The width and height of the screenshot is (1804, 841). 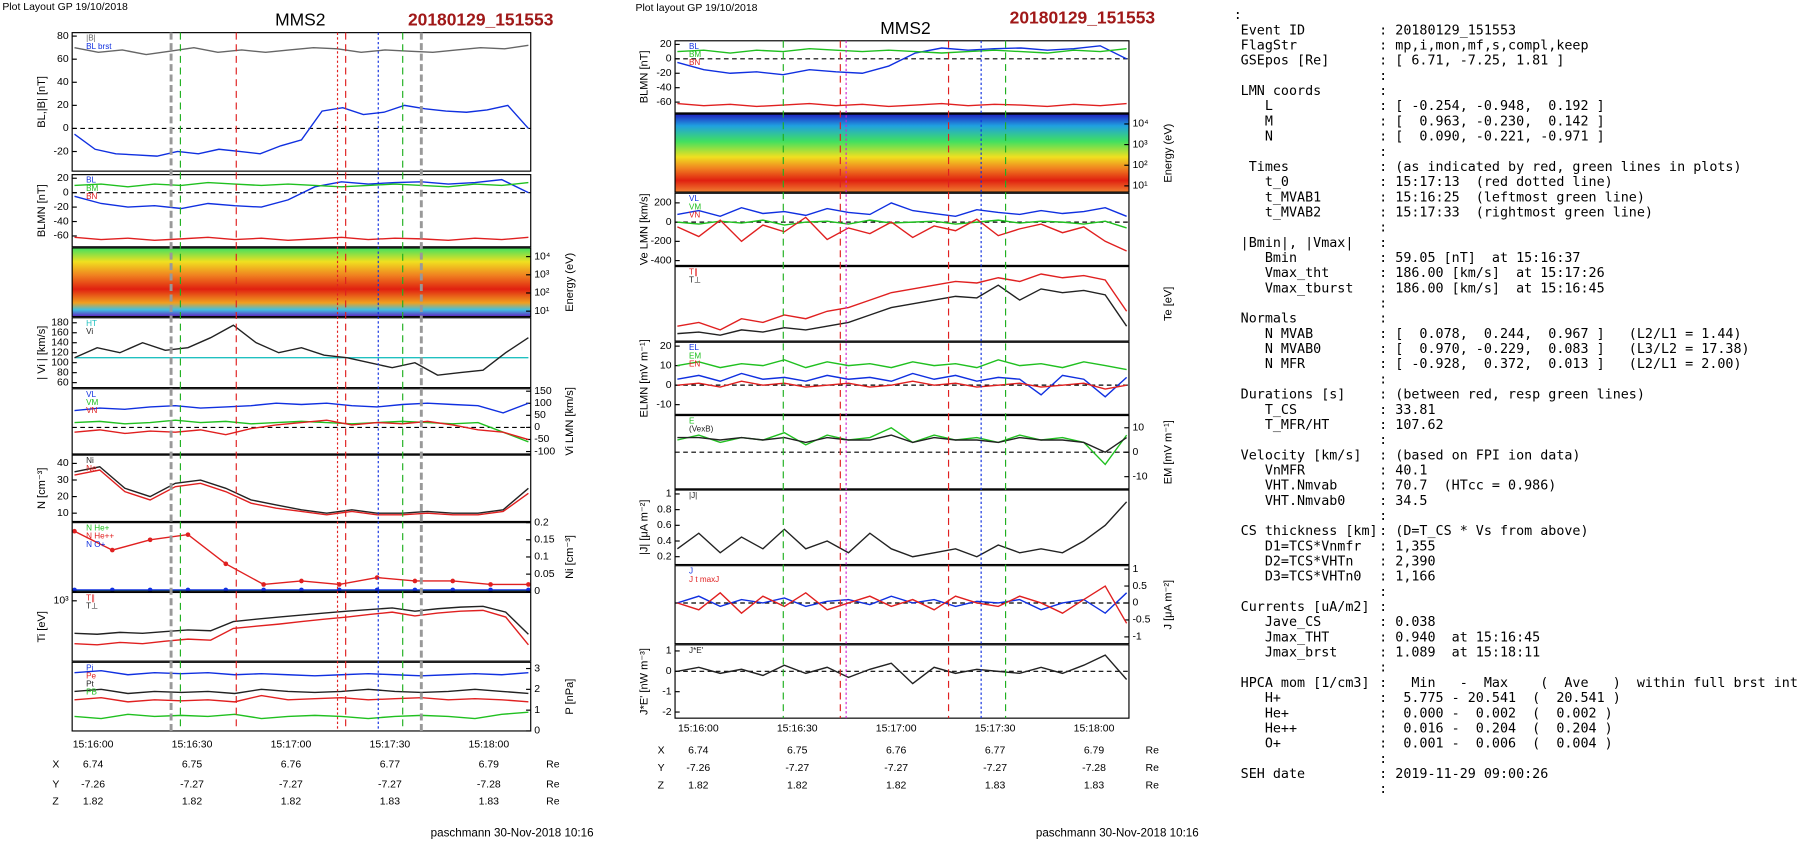 I want to click on y-tick-label: 0.6, so click(x=664, y=525).